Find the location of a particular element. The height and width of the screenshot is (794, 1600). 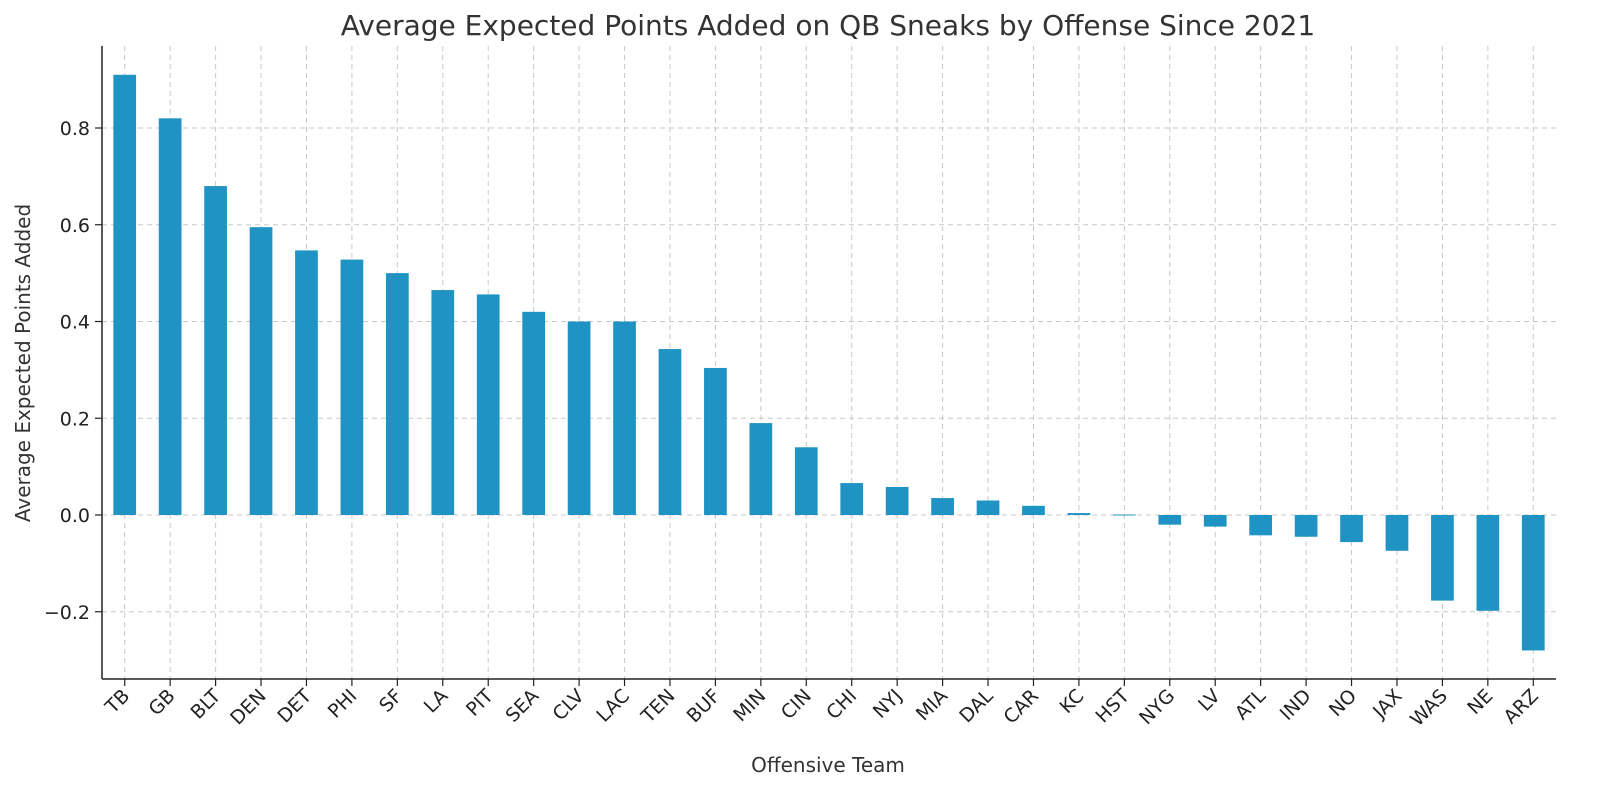

bar-pit is located at coordinates (488, 404).